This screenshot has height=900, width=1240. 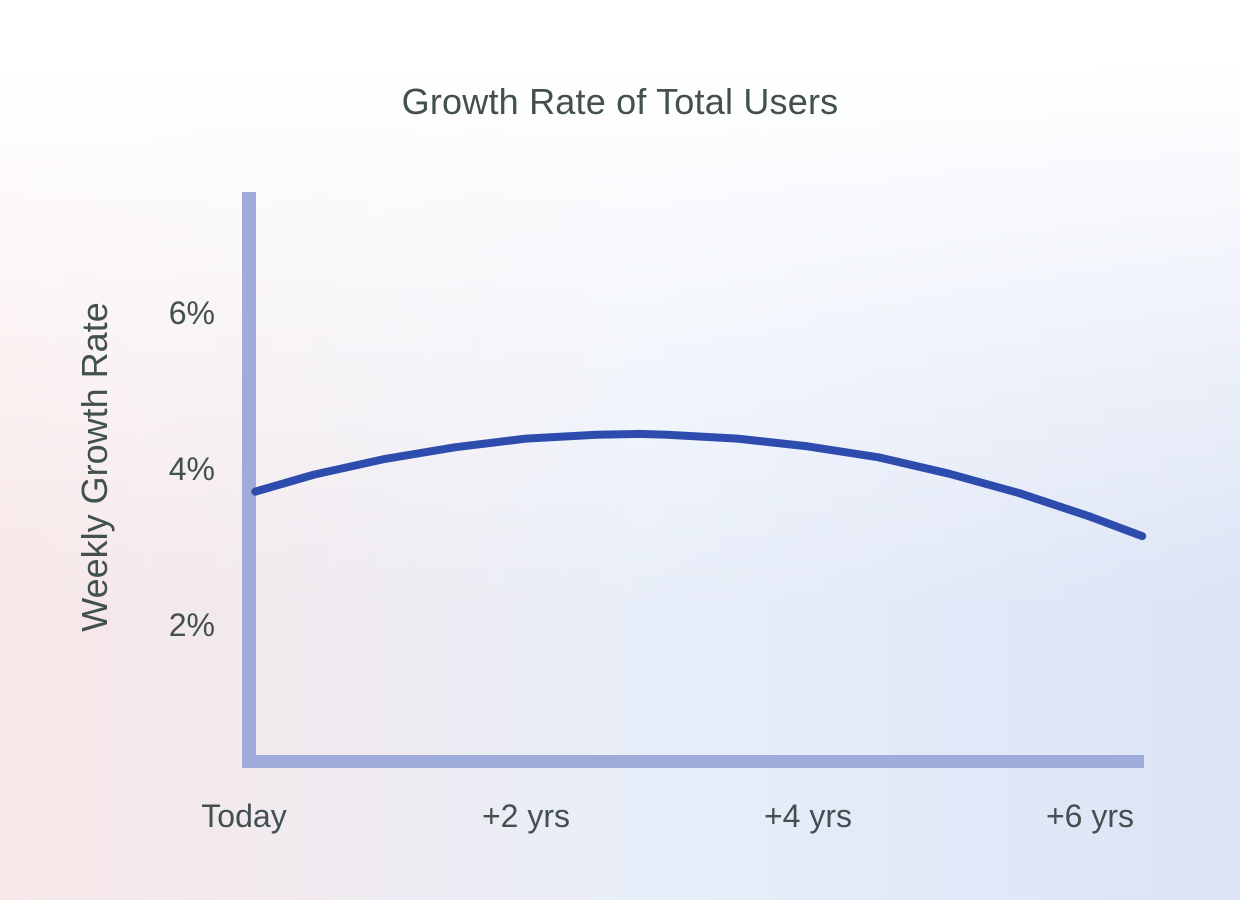 I want to click on y-axis-label: Weekly Growth Rate, so click(x=94, y=467).